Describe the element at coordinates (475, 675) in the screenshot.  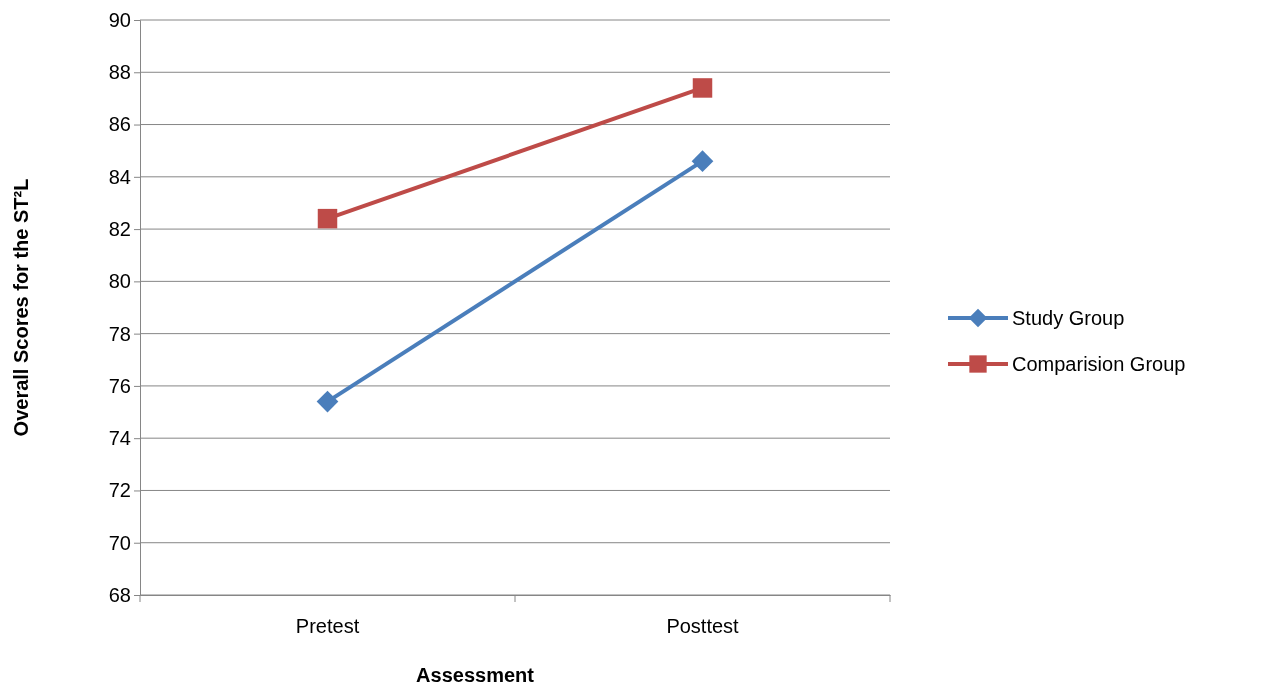
I see `x-axis-title: Assessment` at that location.